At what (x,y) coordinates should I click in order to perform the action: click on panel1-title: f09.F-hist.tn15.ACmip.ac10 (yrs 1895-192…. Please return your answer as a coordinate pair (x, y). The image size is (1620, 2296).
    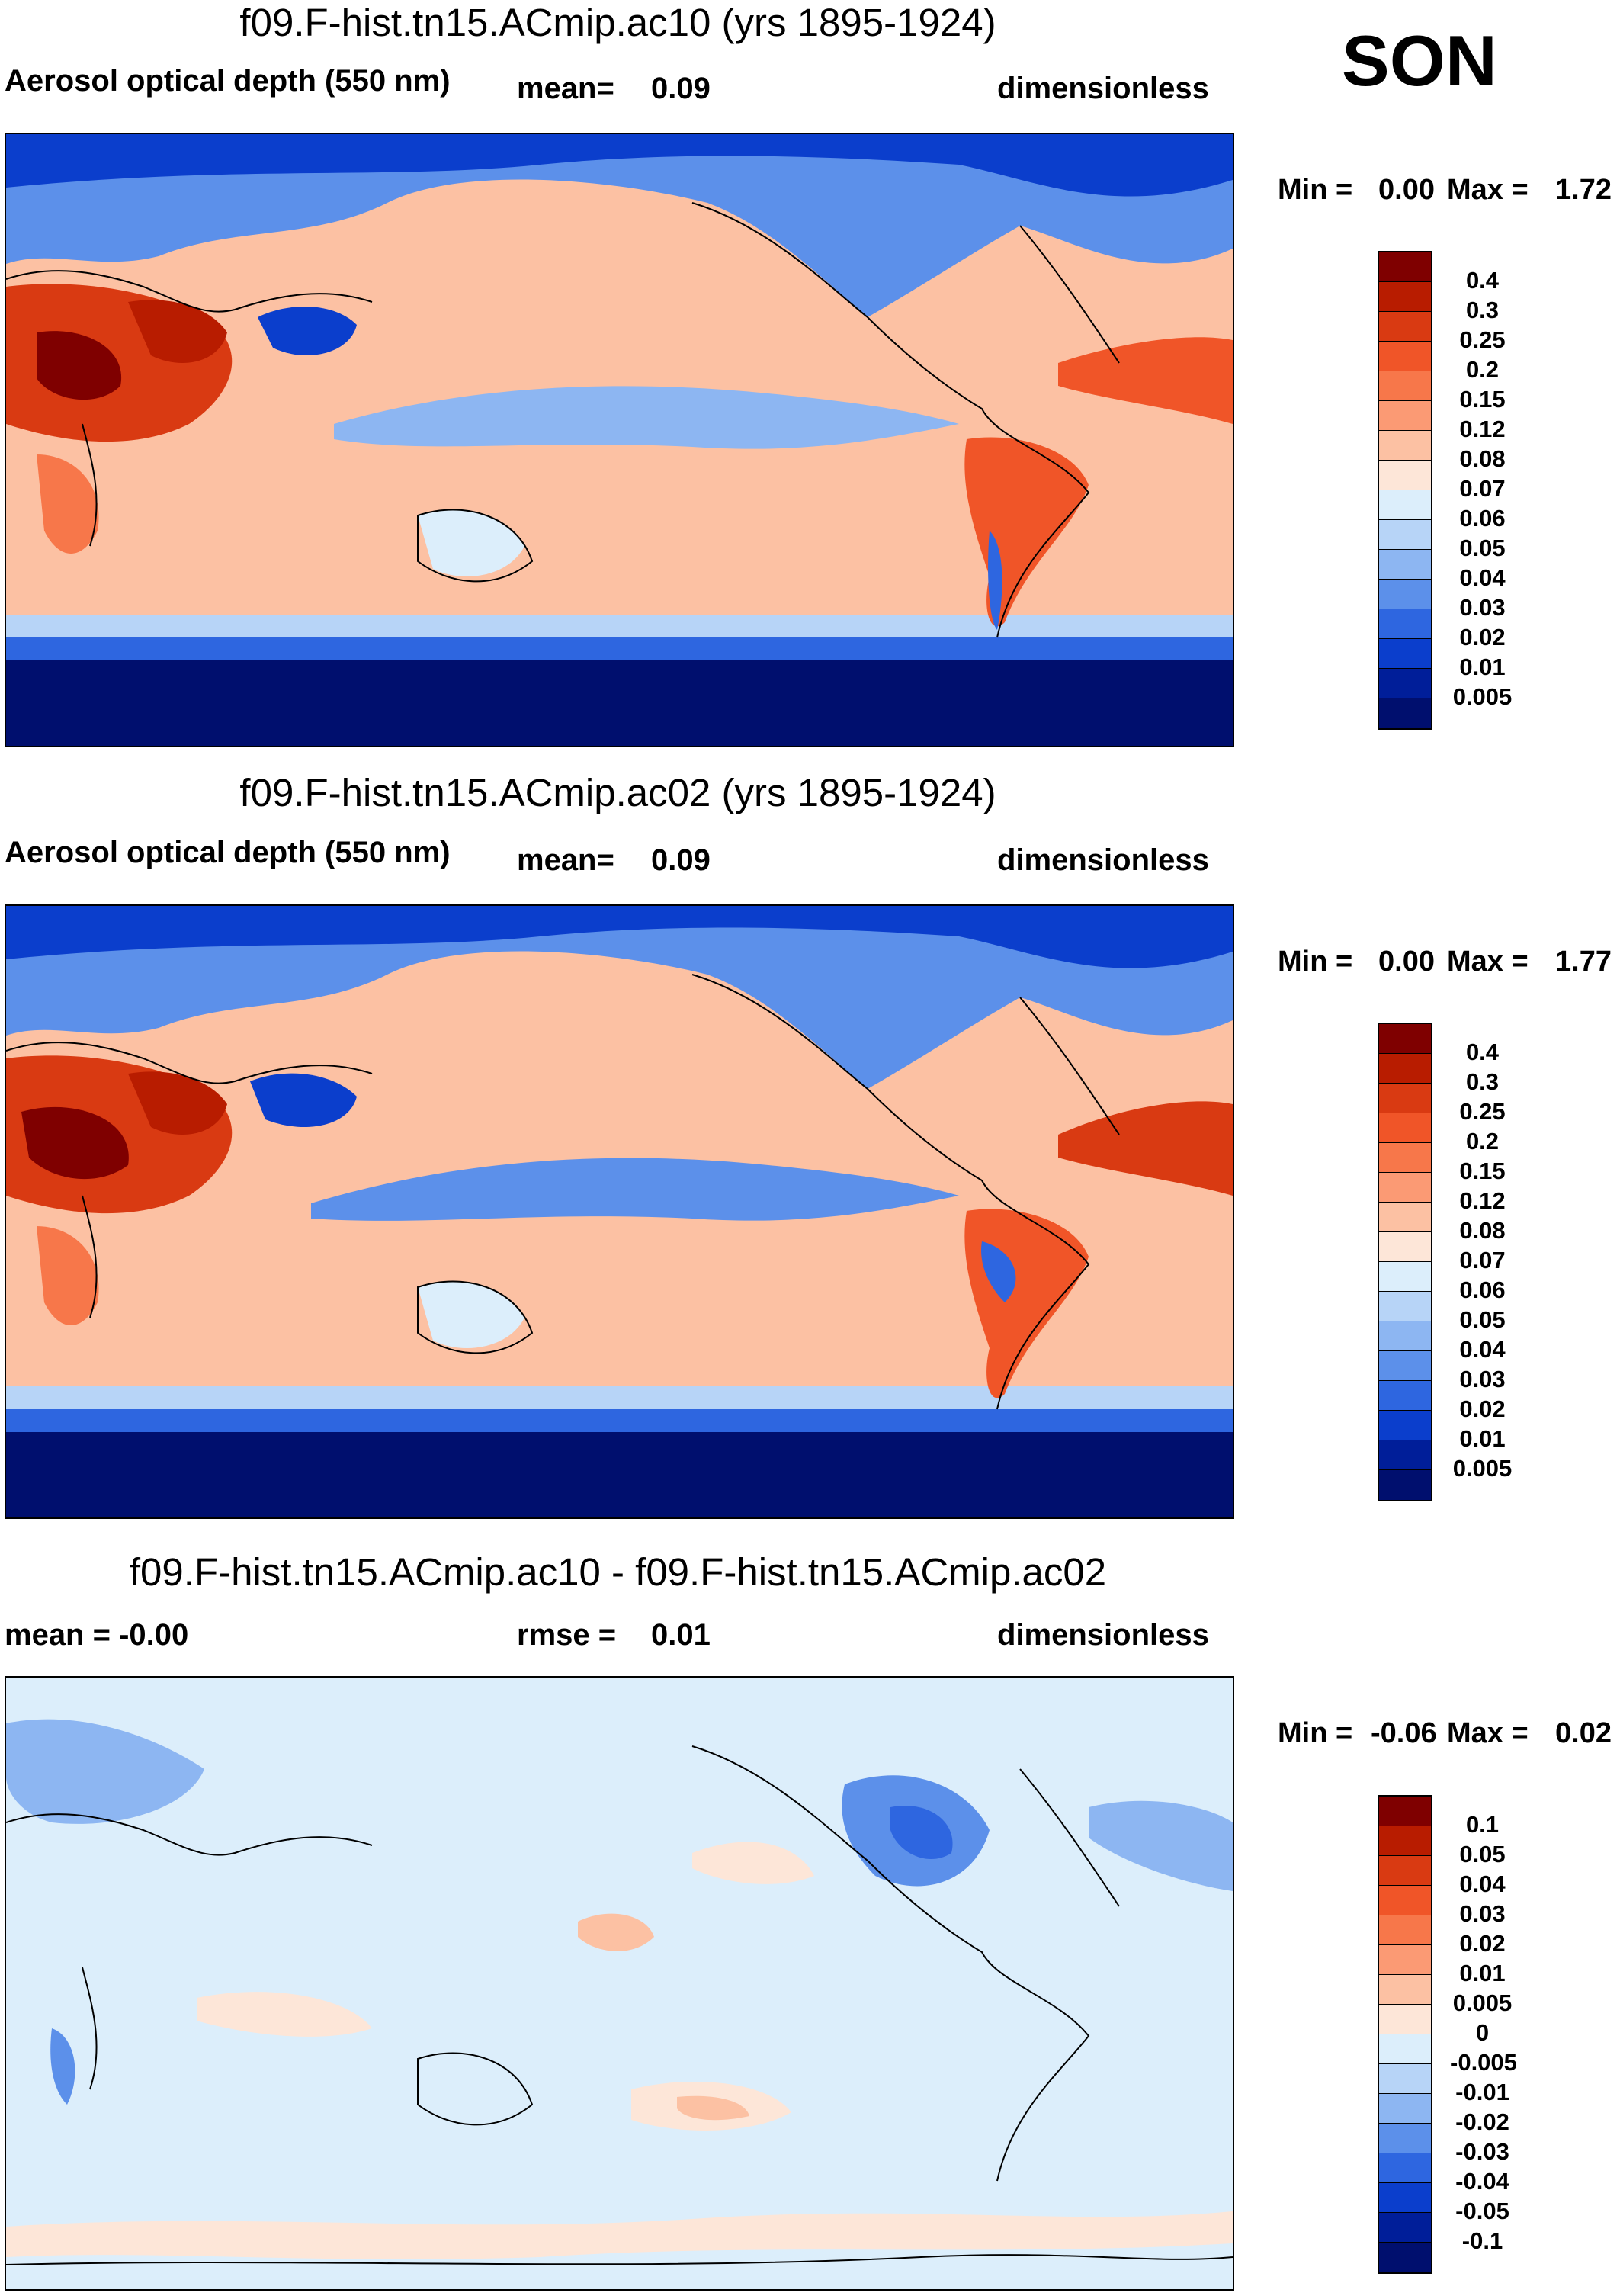
    Looking at the image, I should click on (617, 22).